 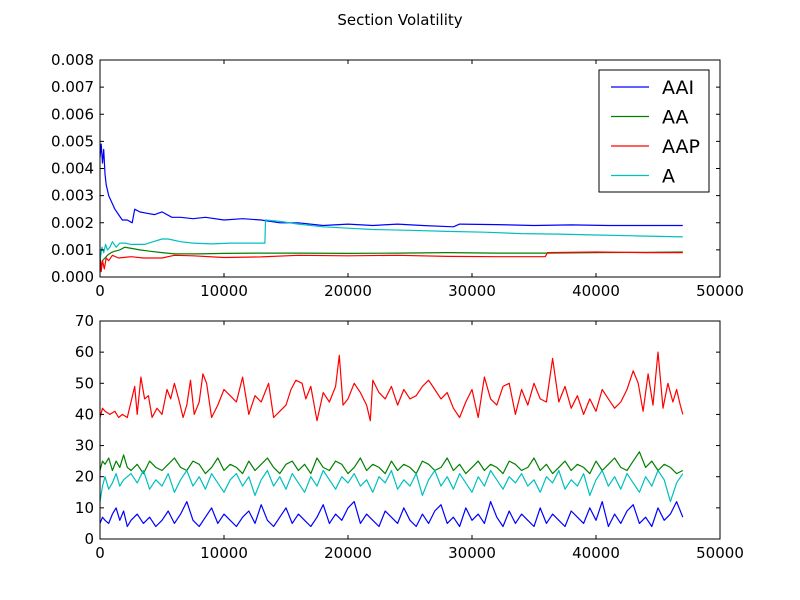 I want to click on legend: AAI AA AAP A, so click(x=654, y=131).